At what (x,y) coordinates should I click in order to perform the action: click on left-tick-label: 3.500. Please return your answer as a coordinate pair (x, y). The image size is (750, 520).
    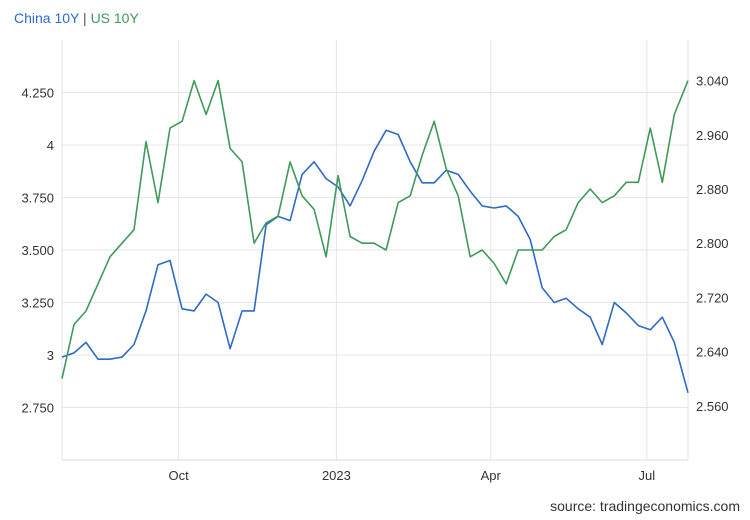
    Looking at the image, I should click on (37, 250).